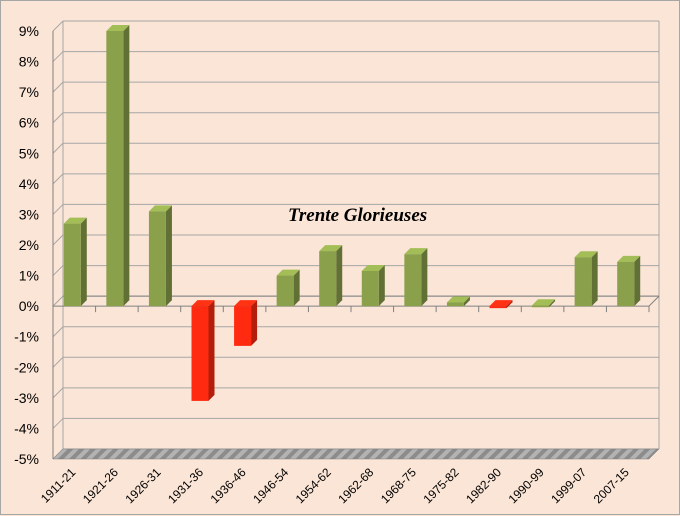  Describe the element at coordinates (26, 367) in the screenshot. I see `y-tick-label: -2%` at that location.